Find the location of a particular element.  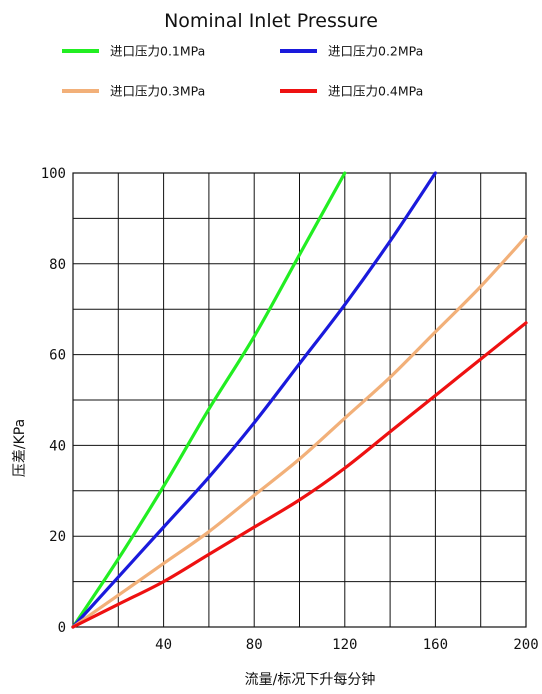

legend-label-3: 进口压力0.3MPa is located at coordinates (157, 91).